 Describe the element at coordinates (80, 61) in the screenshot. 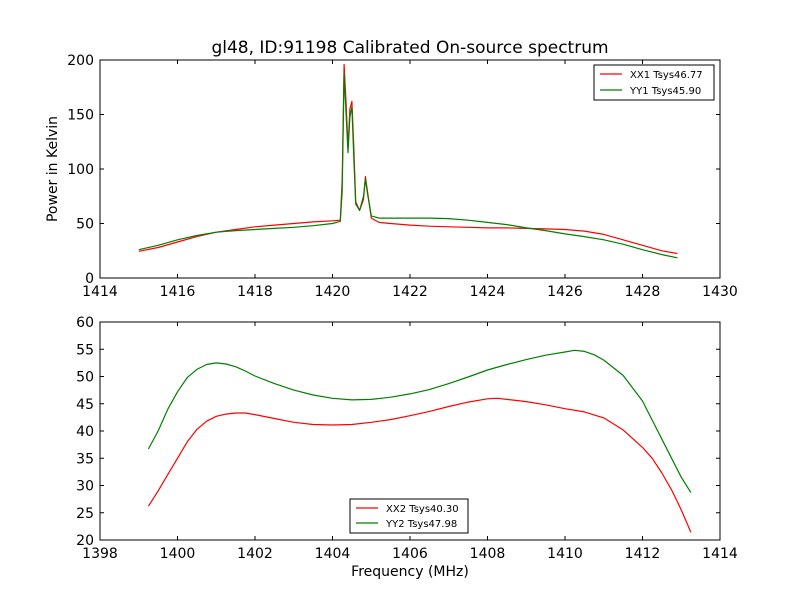

I see `chart-top-ytick-label: 200` at that location.